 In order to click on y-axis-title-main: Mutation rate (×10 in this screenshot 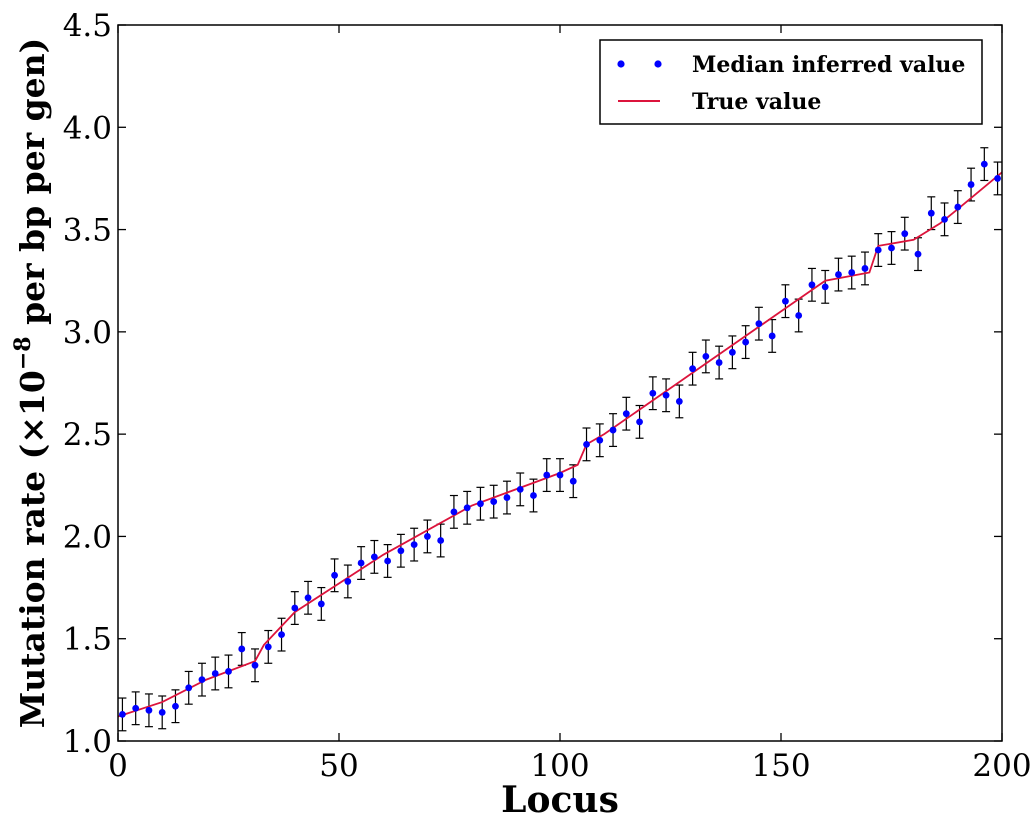, I will do `click(32, 549)`.